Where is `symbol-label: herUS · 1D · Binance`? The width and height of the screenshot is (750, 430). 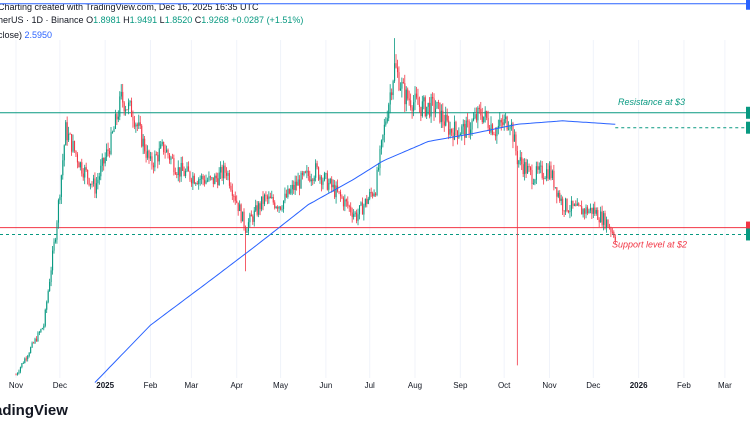
symbol-label: herUS · 1D · Binance is located at coordinates (42, 20).